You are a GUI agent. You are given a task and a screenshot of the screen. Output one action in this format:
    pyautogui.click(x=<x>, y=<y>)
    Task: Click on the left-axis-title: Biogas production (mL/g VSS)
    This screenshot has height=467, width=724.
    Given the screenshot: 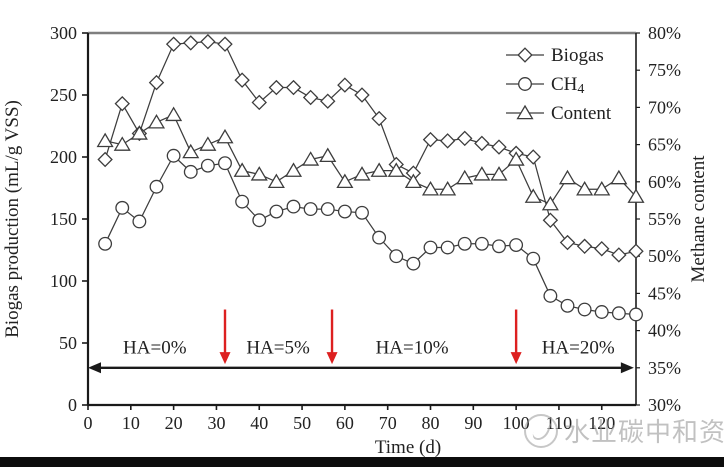 What is the action you would take?
    pyautogui.click(x=12, y=219)
    